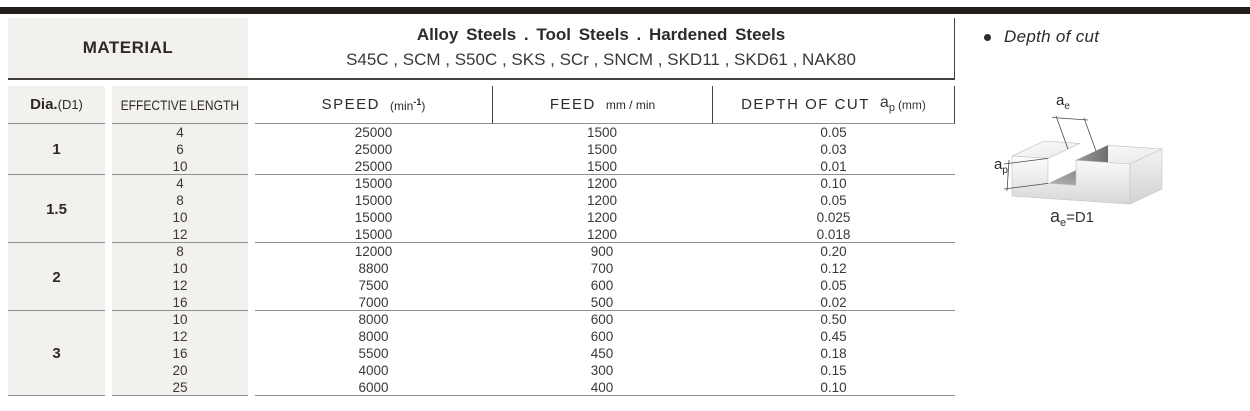 This screenshot has width=1250, height=411. Describe the element at coordinates (373, 353) in the screenshot. I see `speed-cell: 5500` at that location.